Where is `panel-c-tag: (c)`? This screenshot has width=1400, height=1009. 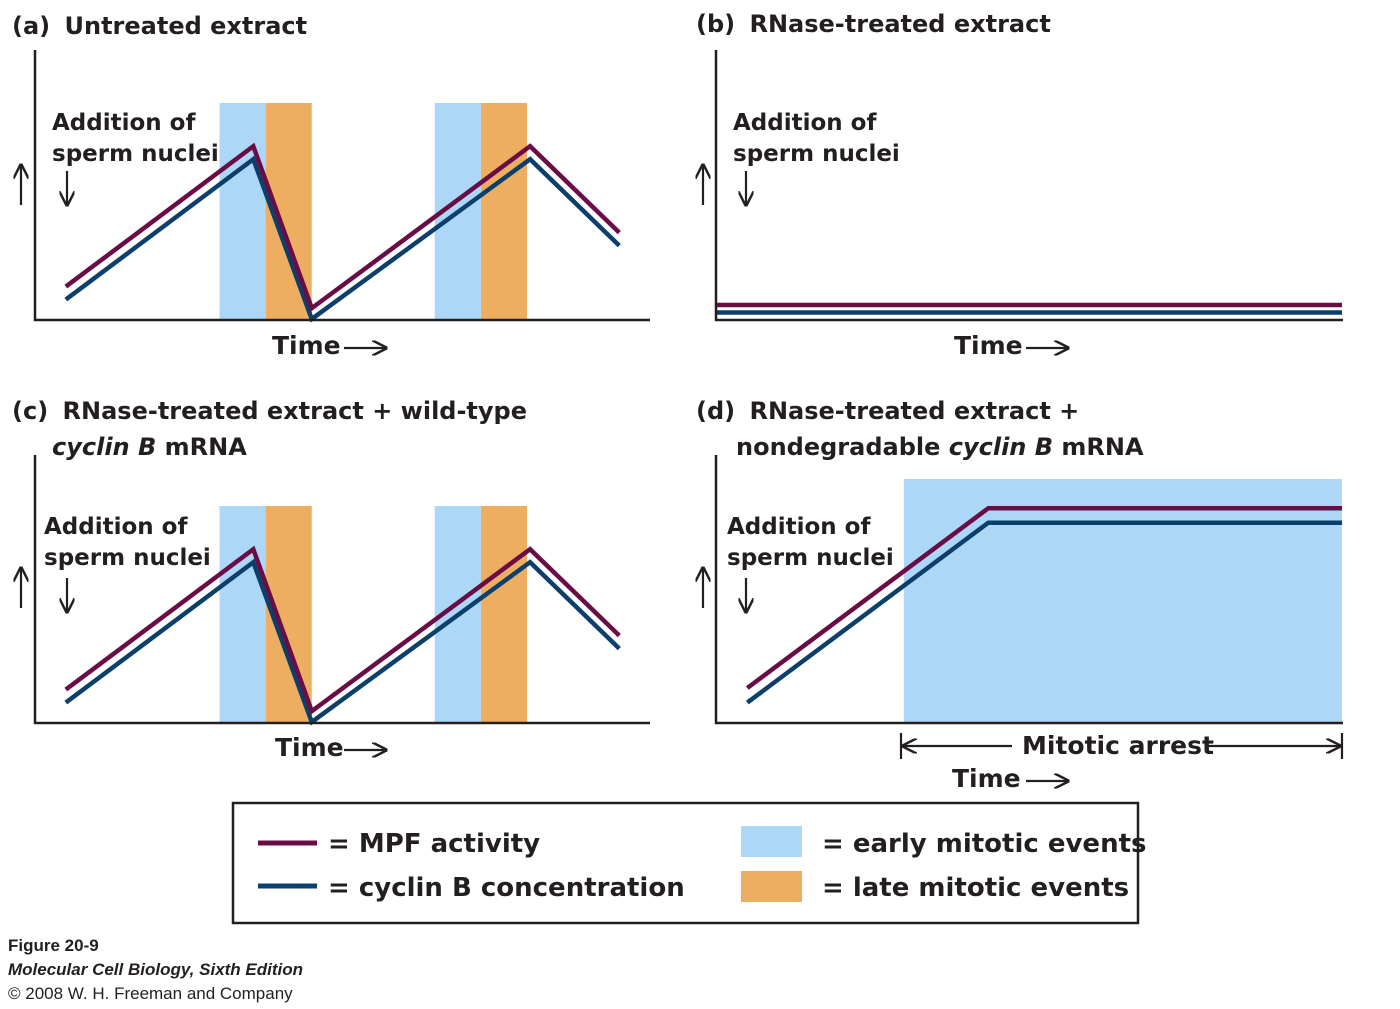 panel-c-tag: (c) is located at coordinates (30, 411).